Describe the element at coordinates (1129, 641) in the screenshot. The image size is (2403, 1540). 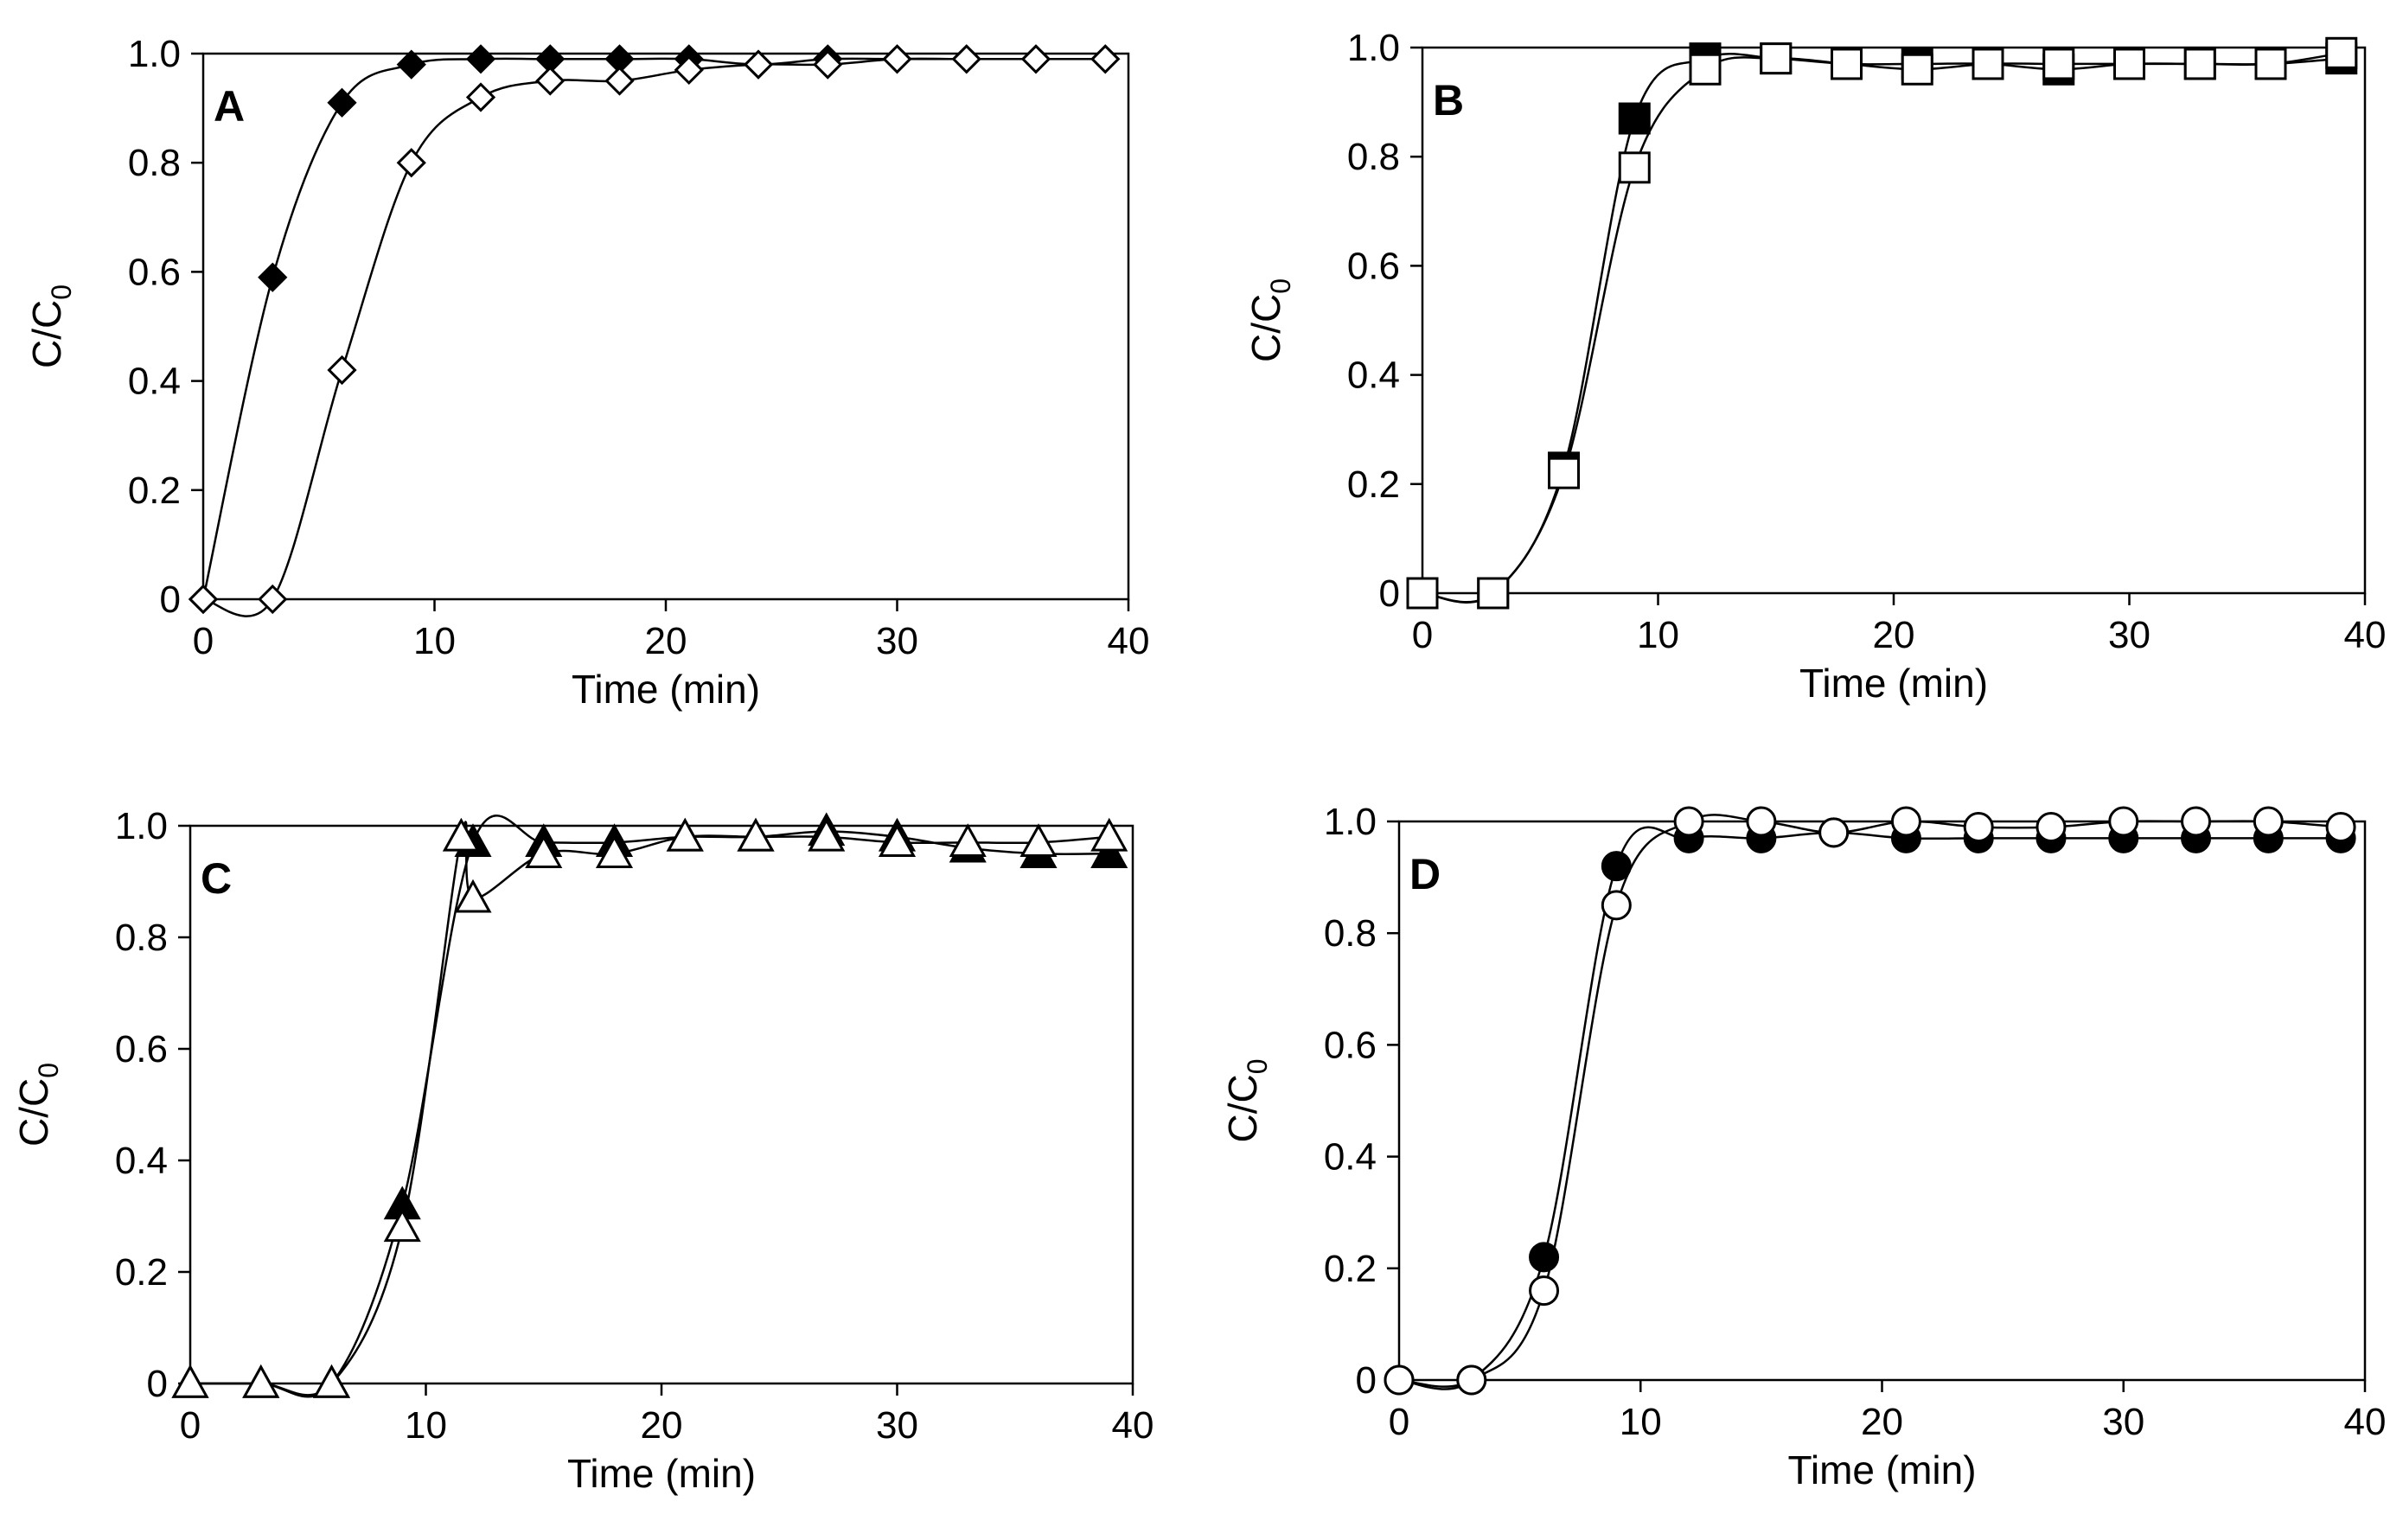
I see `panel-a-xtick-label: 40` at that location.